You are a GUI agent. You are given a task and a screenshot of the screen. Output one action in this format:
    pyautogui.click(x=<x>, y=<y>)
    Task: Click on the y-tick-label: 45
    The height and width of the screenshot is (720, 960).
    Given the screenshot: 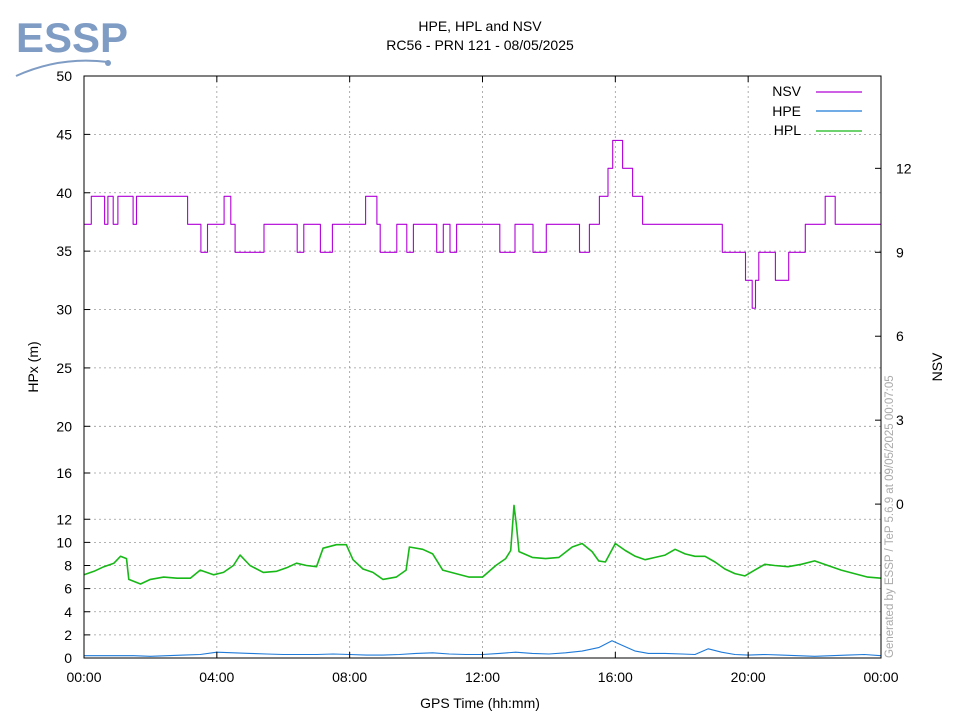 What is the action you would take?
    pyautogui.click(x=64, y=134)
    